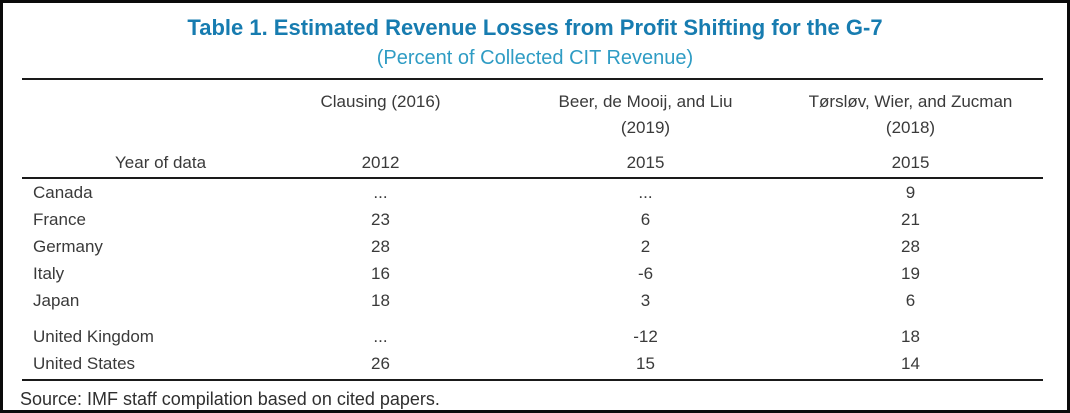 The image size is (1070, 413). What do you see at coordinates (910, 273) in the screenshot?
I see `cell-value: 19` at bounding box center [910, 273].